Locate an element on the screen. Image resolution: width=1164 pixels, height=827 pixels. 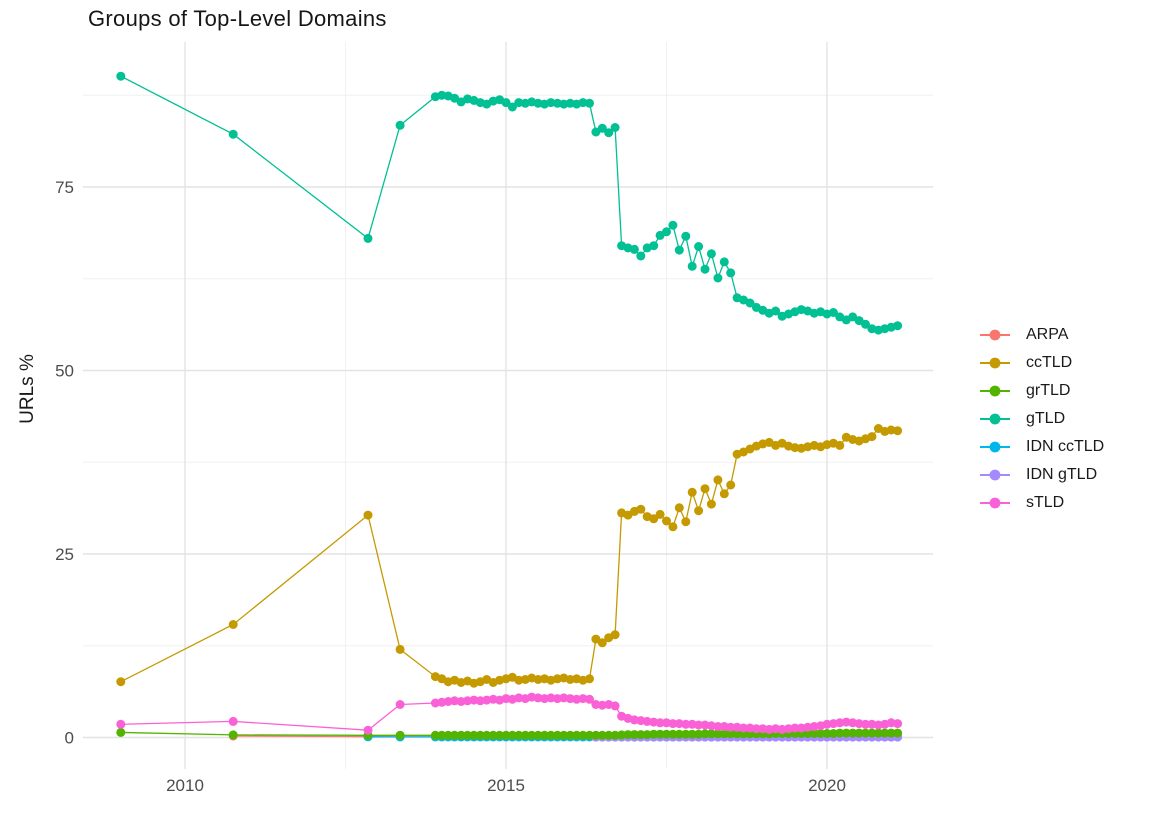
series-grtld is located at coordinates (509, 733).